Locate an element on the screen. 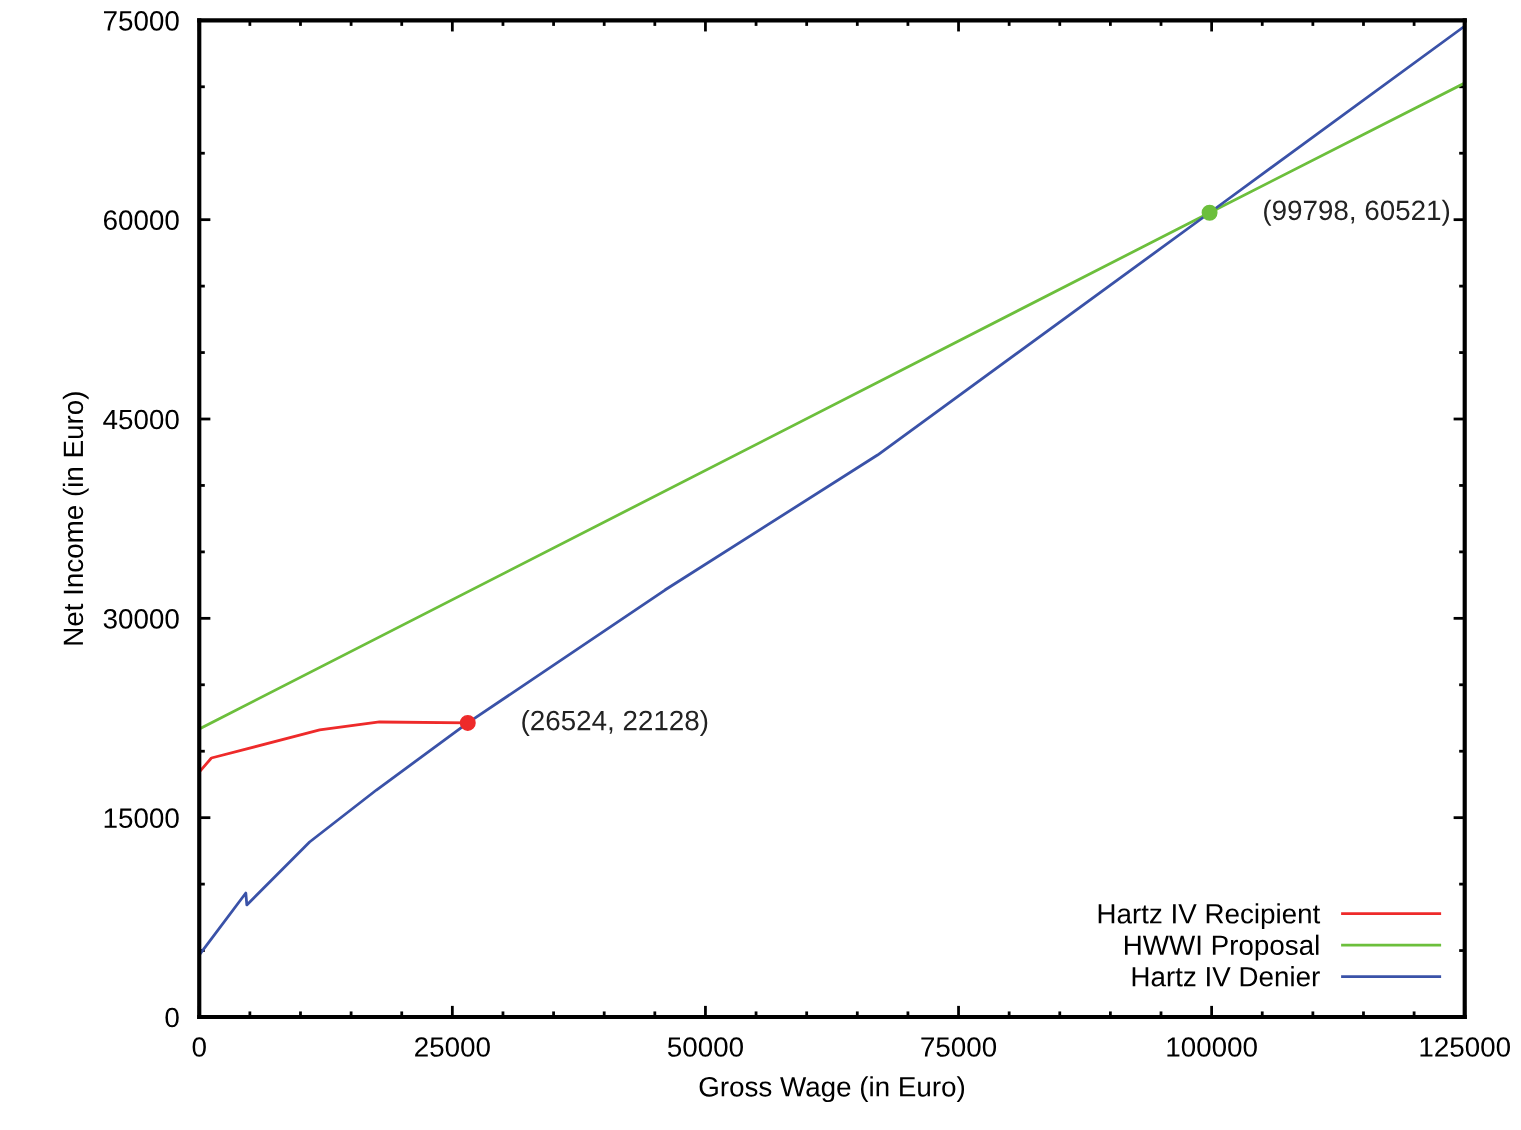 The width and height of the screenshot is (1521, 1130). x-tick-label: 125000 is located at coordinates (1465, 1047).